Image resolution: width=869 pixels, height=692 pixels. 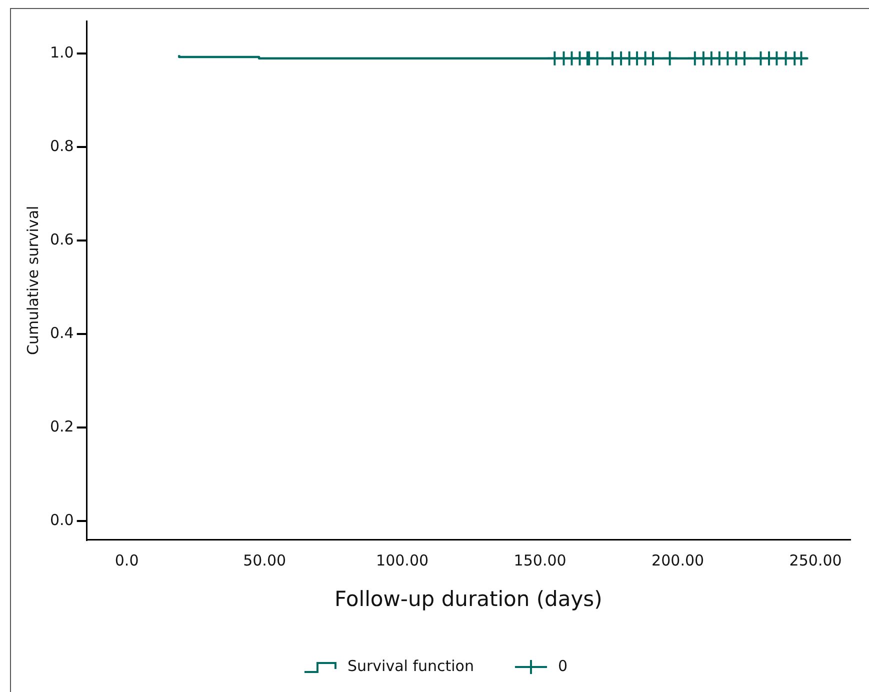 I want to click on x-tick-label: 100.00, so click(x=402, y=561).